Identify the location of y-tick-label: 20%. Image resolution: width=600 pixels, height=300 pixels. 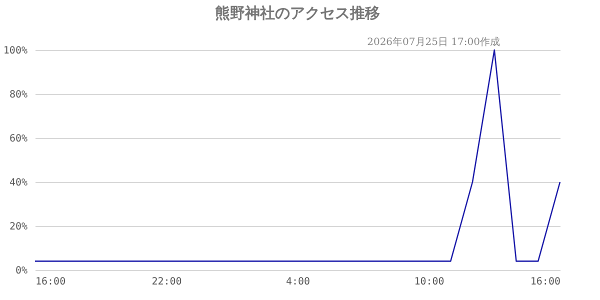
(18, 227).